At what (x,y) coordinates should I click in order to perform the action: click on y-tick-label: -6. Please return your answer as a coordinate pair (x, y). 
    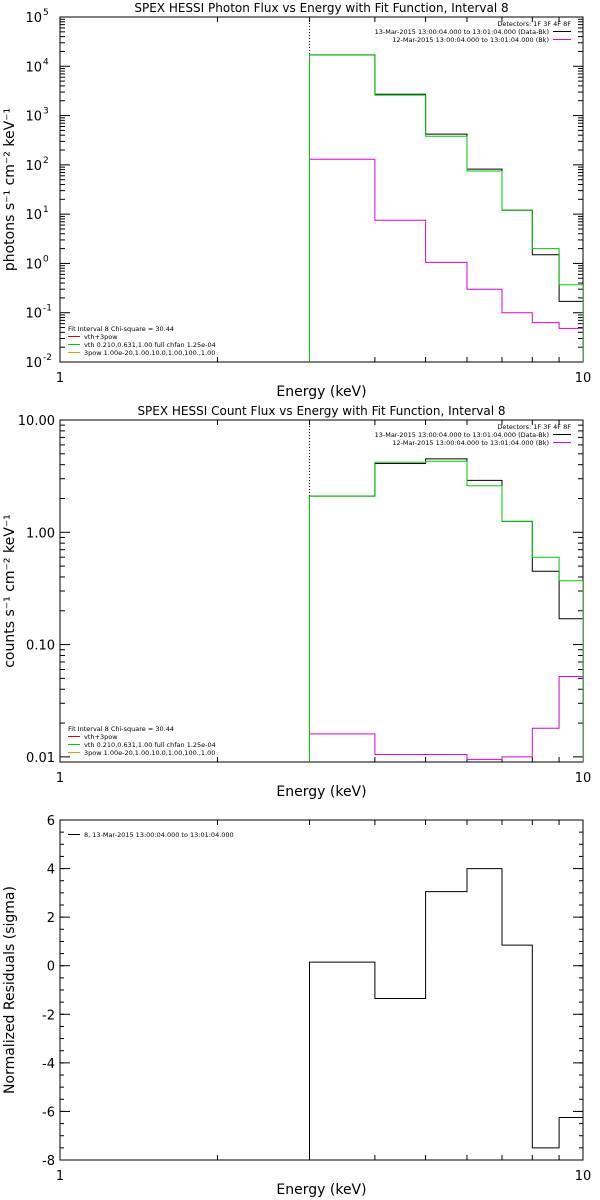
    Looking at the image, I should click on (48, 1112).